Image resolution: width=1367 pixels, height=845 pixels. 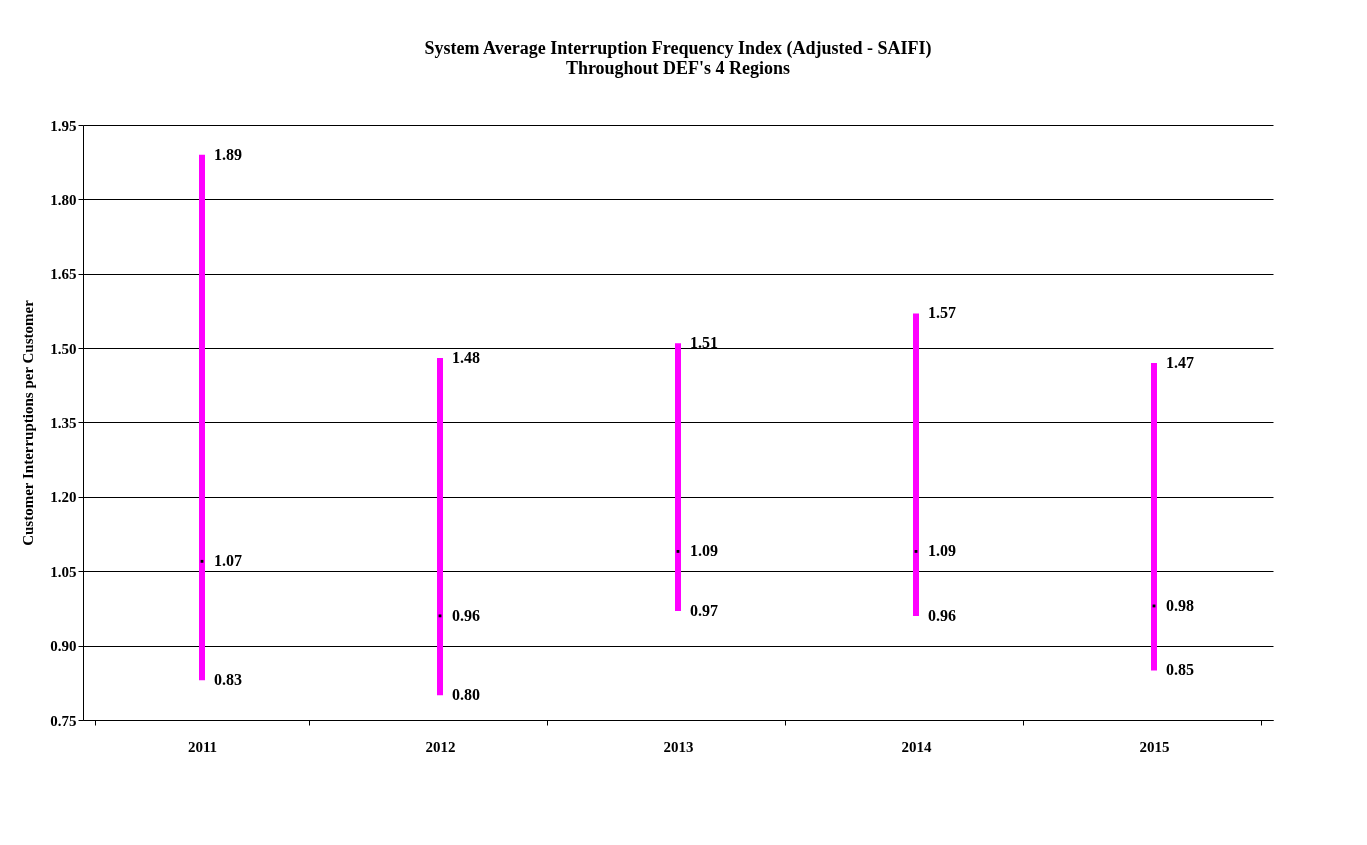 What do you see at coordinates (1180, 362) in the screenshot?
I see `annotation: 1.47` at bounding box center [1180, 362].